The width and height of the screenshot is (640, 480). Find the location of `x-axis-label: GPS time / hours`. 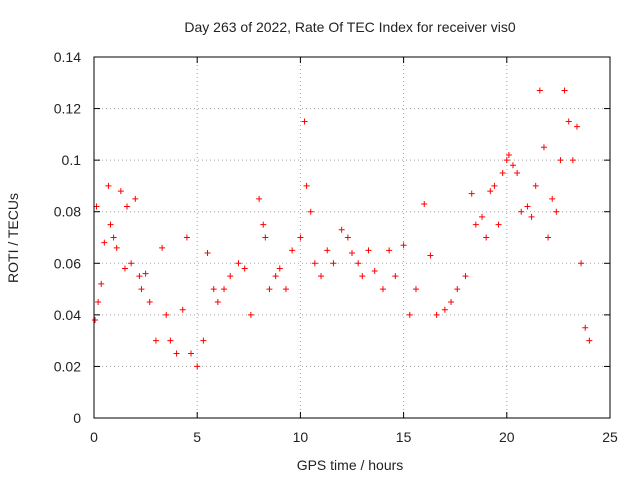

x-axis-label: GPS time / hours is located at coordinates (350, 465).